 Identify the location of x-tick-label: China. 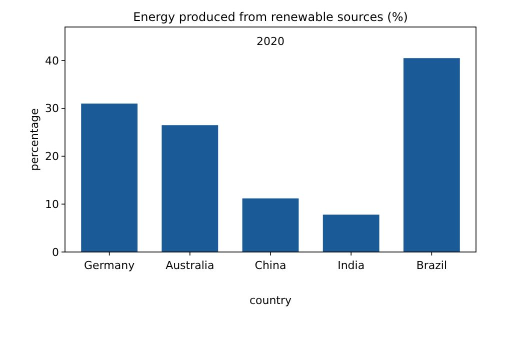
(270, 265).